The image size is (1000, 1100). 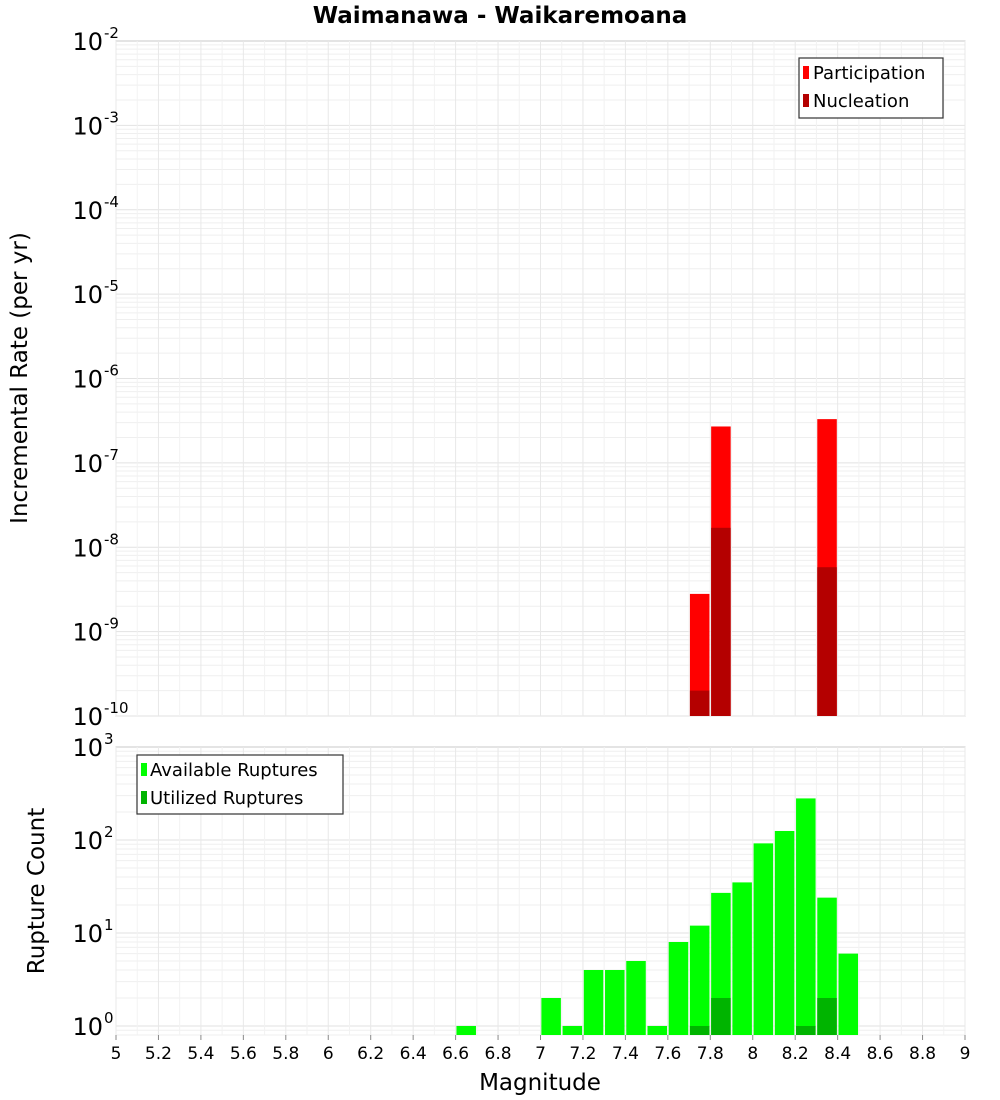 I want to click on top-bar-primary, so click(x=699, y=654).